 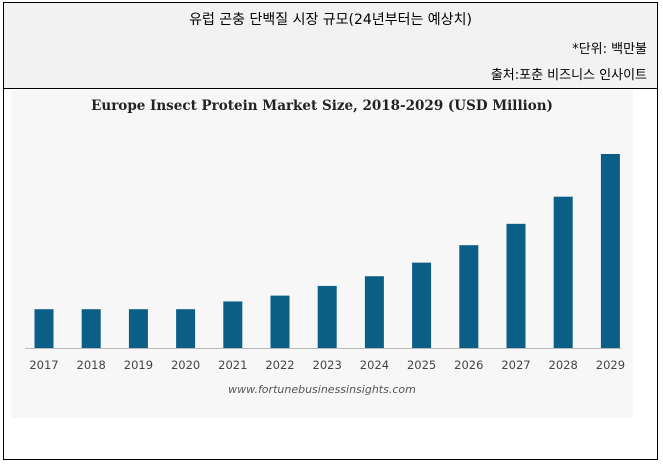 I want to click on x-tick-label: 2017, so click(x=43, y=365).